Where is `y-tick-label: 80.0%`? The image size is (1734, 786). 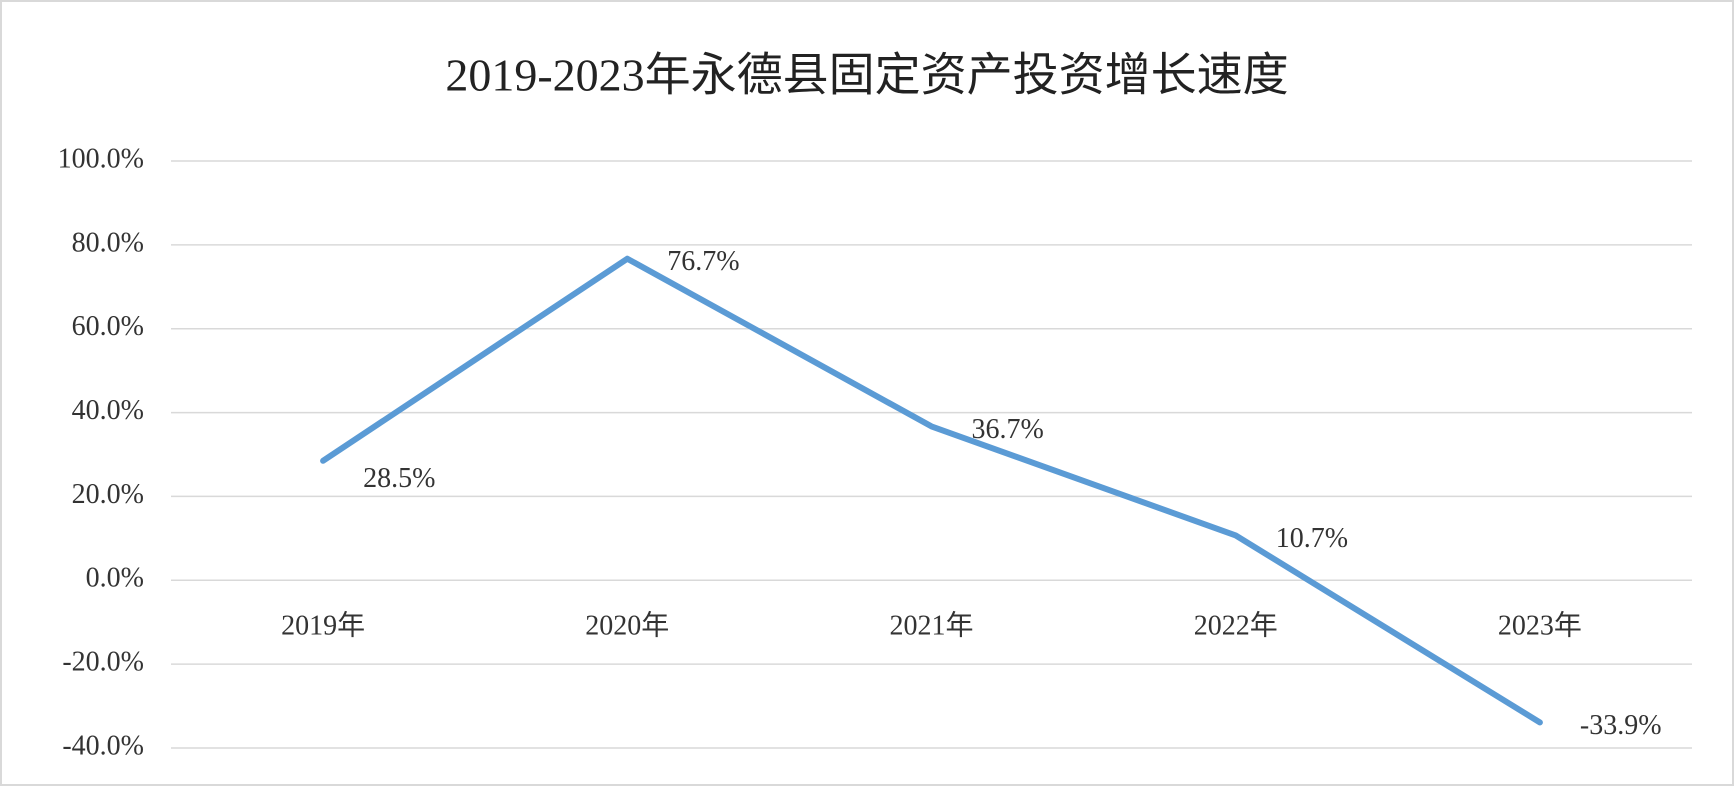 y-tick-label: 80.0% is located at coordinates (108, 242).